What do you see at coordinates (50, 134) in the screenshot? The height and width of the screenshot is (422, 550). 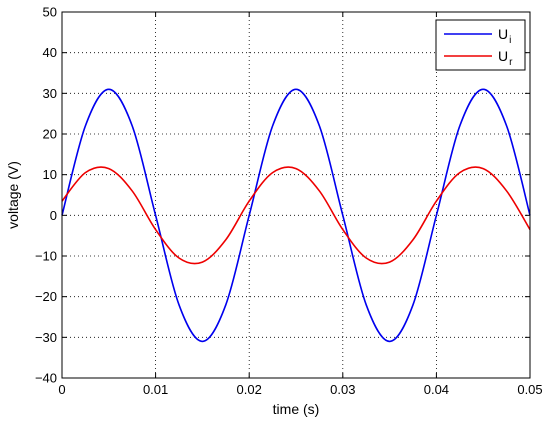 I see `y-tick-label: 20` at bounding box center [50, 134].